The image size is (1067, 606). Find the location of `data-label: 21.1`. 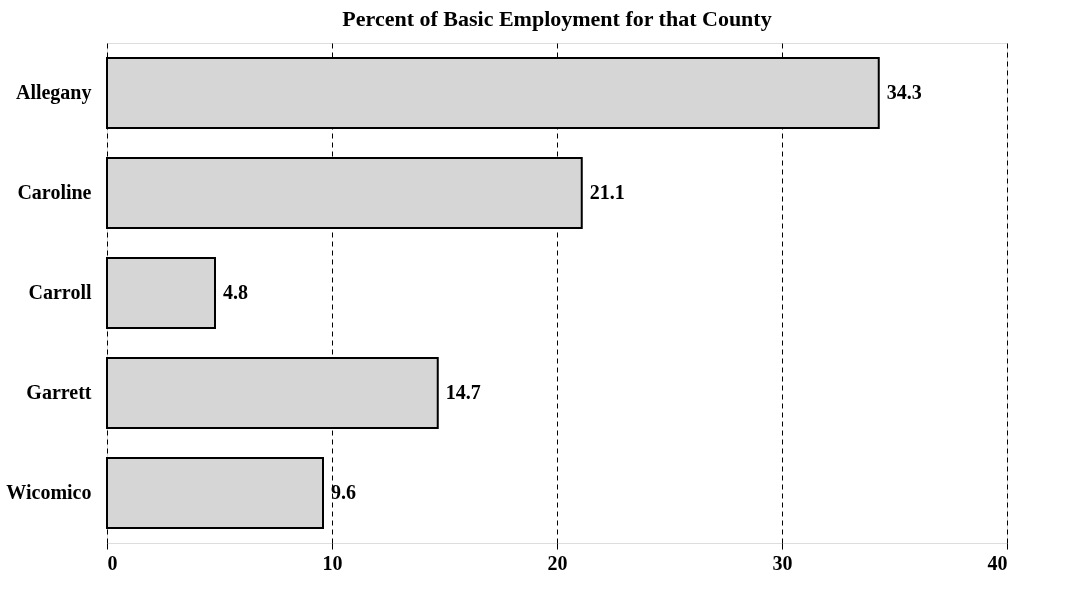

data-label: 21.1 is located at coordinates (607, 192).